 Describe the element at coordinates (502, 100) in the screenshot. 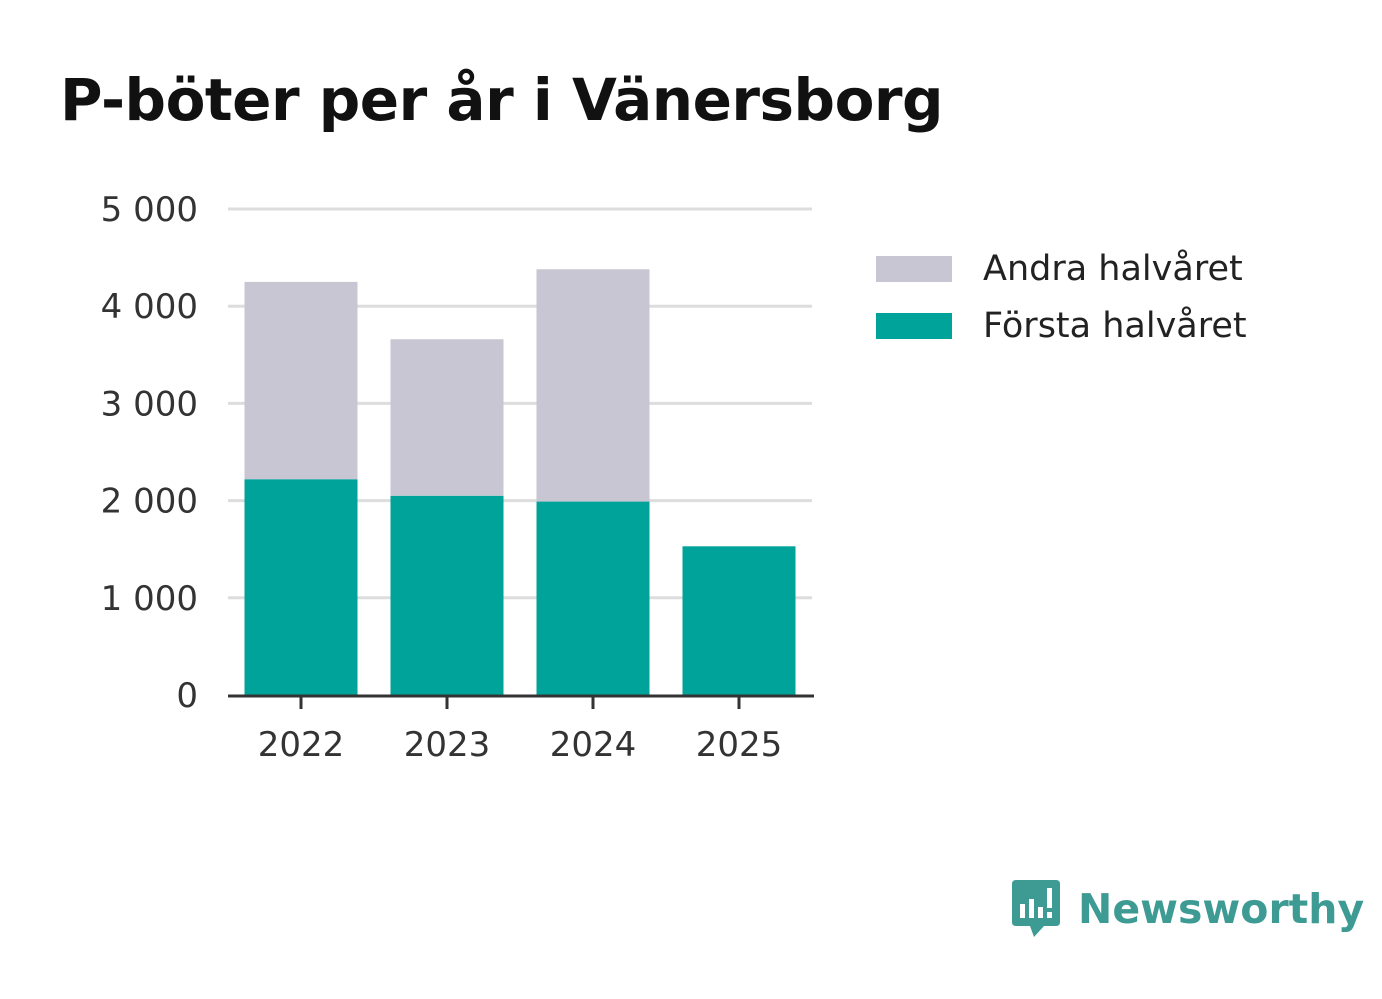

I see `chart-title: P-böter per år i Vänersborg` at that location.